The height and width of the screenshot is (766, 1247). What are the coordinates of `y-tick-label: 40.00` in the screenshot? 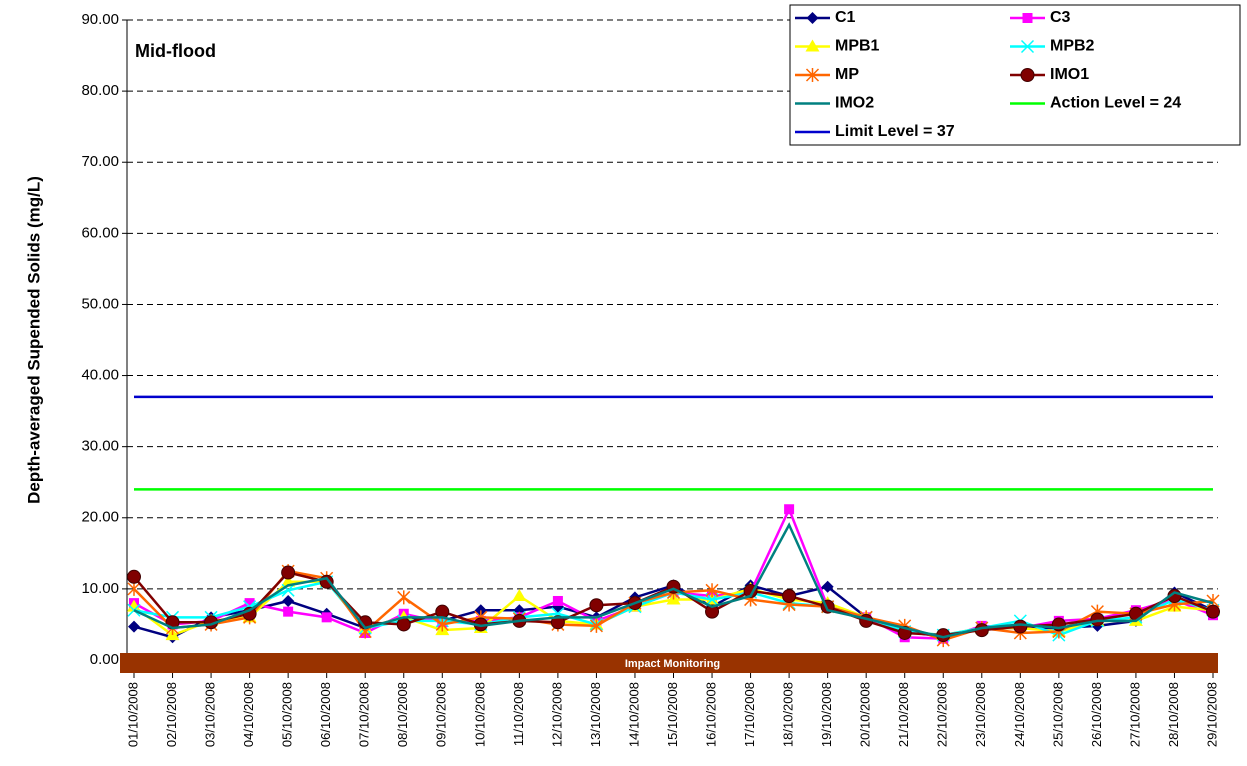 It's located at (100, 375).